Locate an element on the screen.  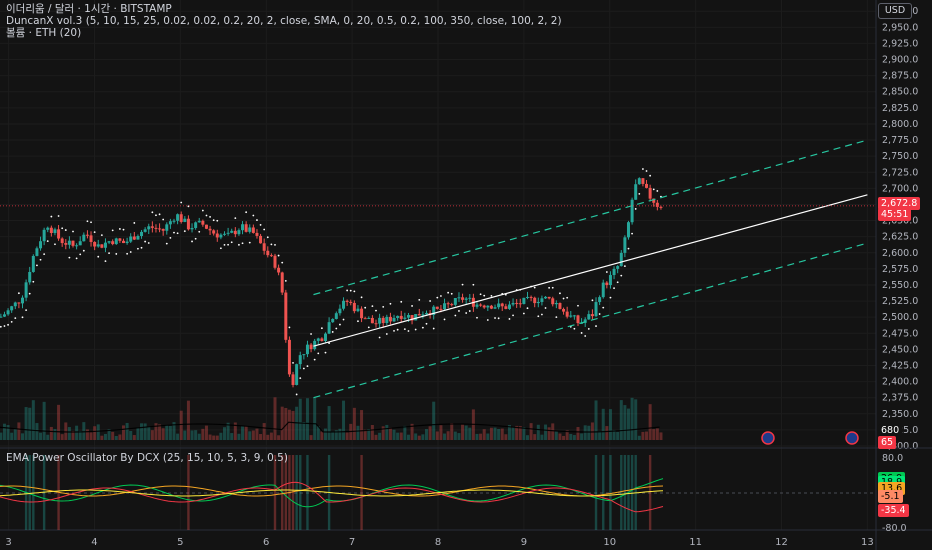
x-tick-label: 5 is located at coordinates (180, 542).